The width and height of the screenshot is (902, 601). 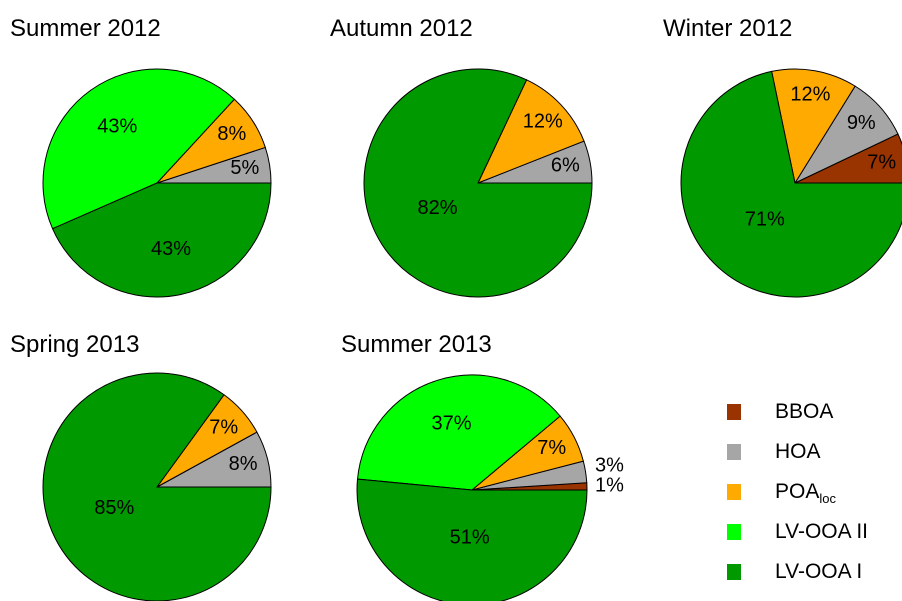 I want to click on legend-name: LV-OOA II, so click(x=821, y=531).